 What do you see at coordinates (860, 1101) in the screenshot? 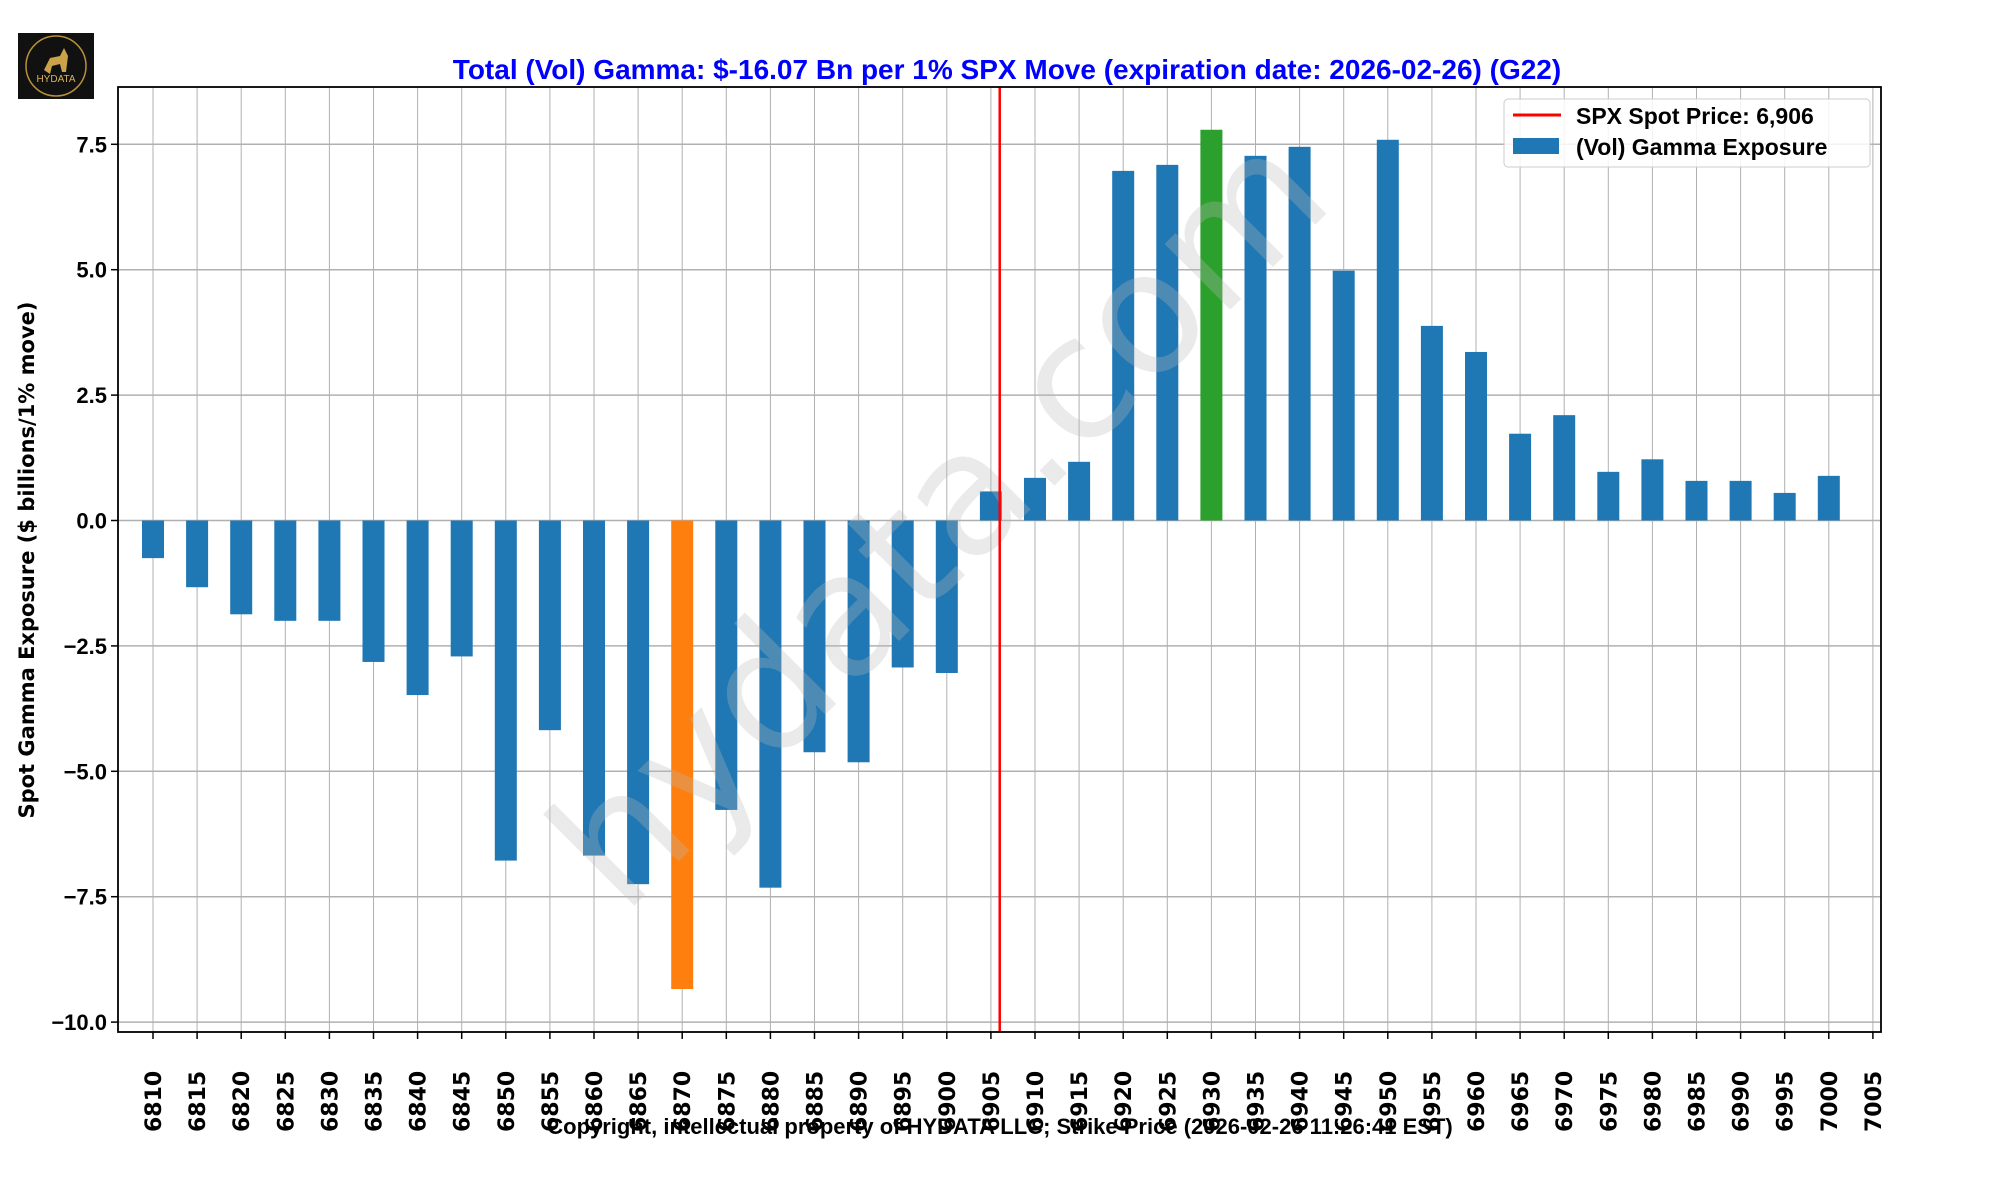
I see `x-tick-label: 6890` at bounding box center [860, 1101].